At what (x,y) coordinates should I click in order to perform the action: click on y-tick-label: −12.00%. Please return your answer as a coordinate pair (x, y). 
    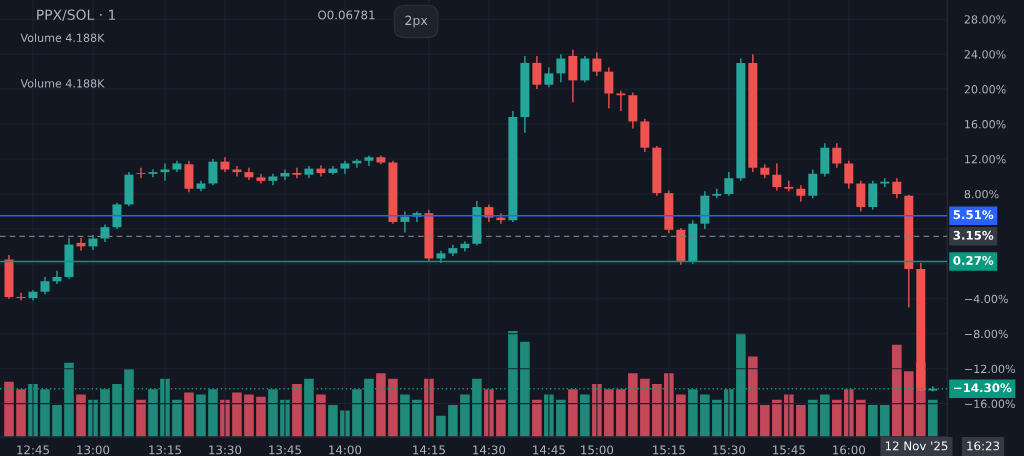
    Looking at the image, I should click on (990, 369).